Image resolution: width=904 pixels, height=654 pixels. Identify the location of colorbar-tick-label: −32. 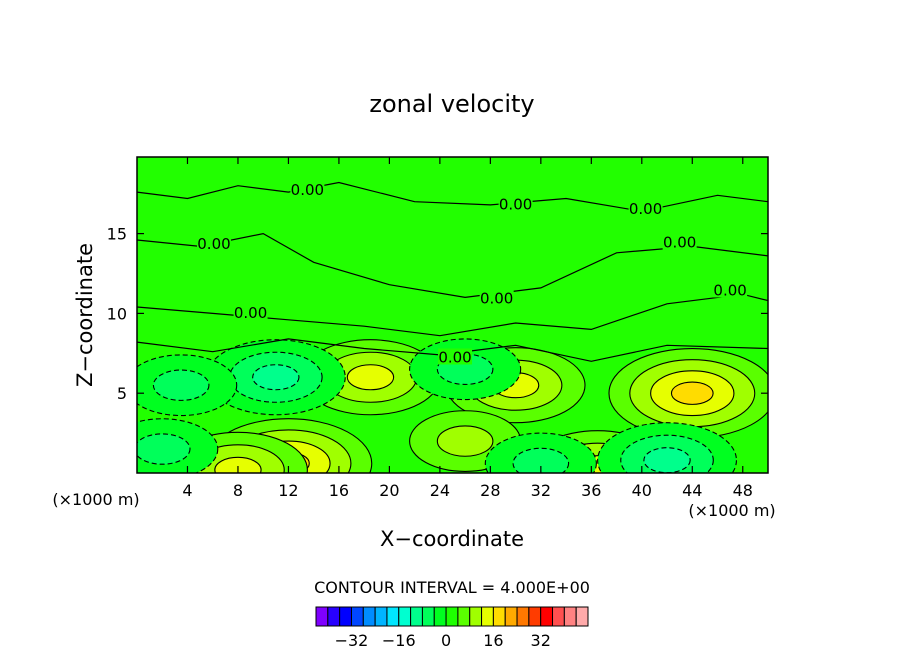
(352, 640).